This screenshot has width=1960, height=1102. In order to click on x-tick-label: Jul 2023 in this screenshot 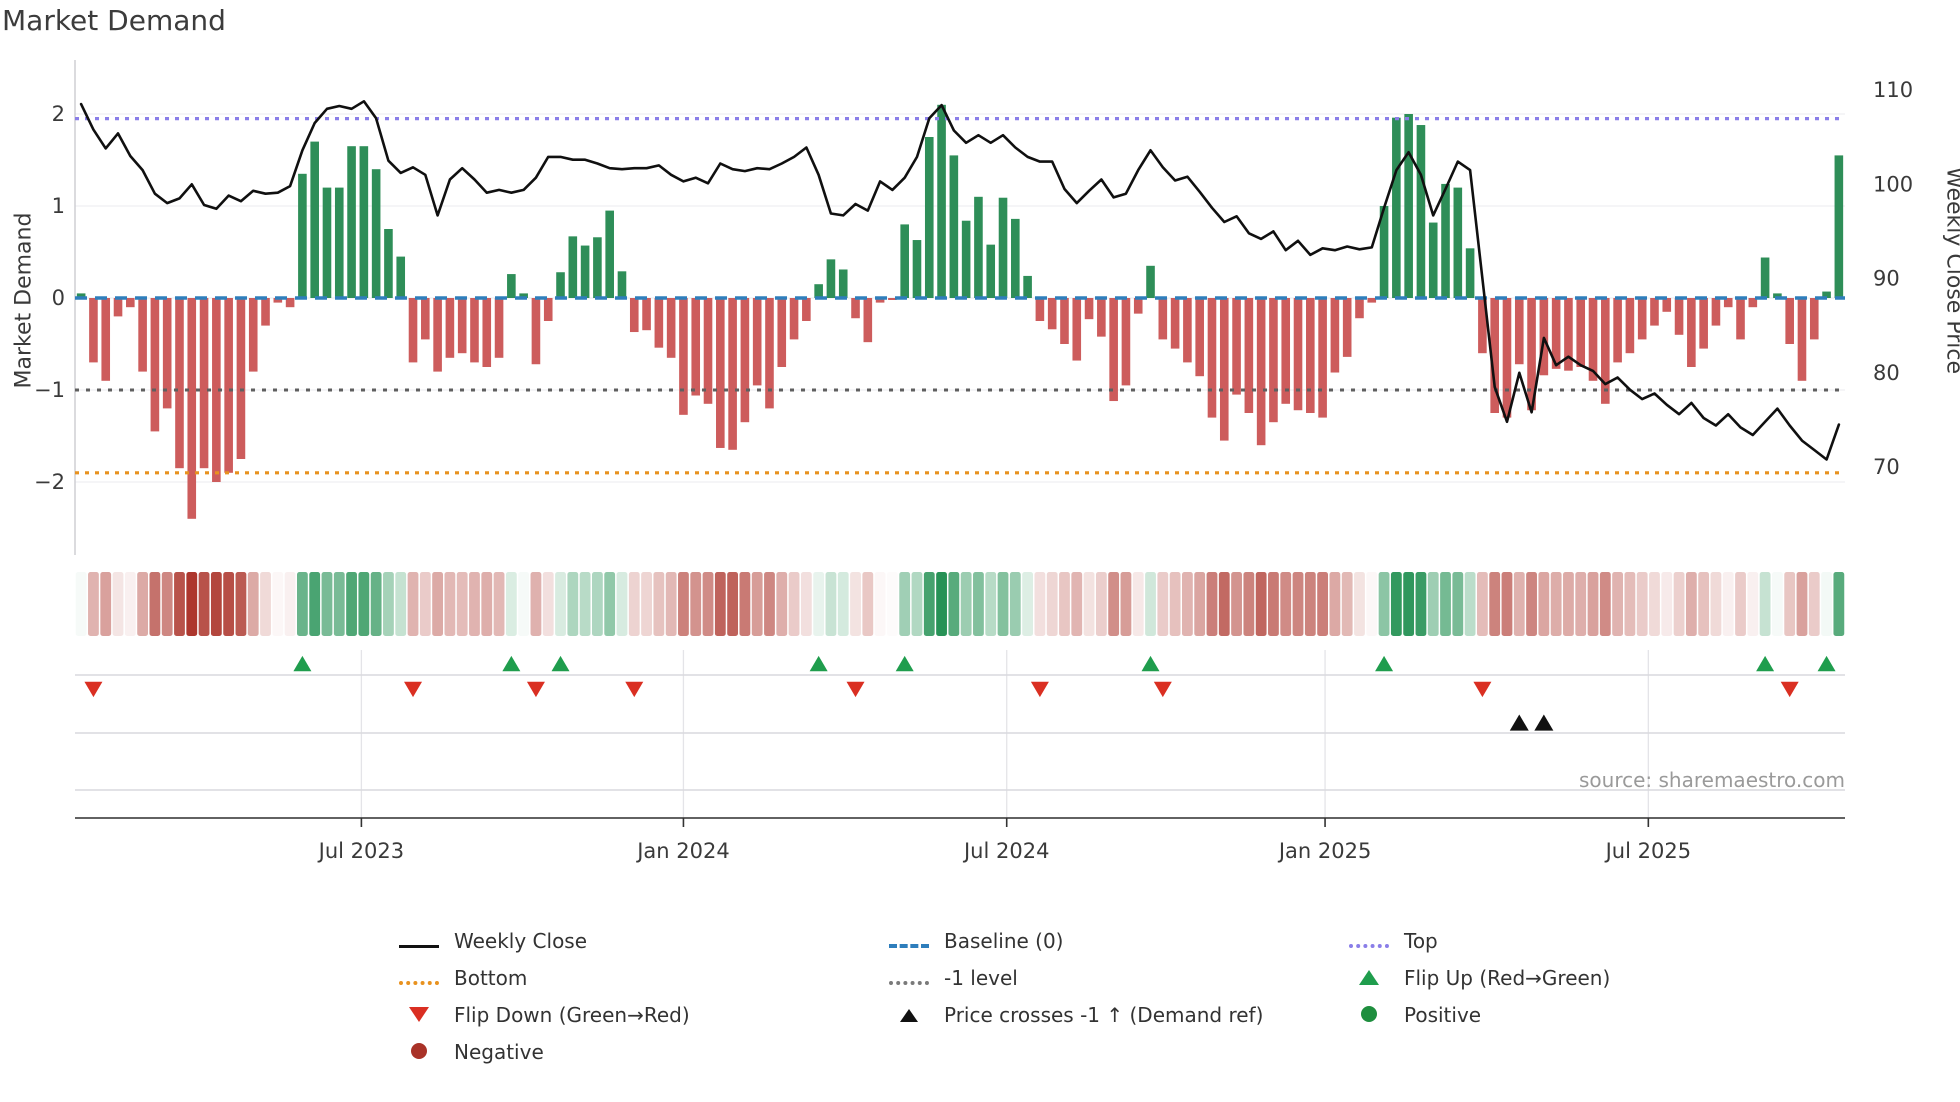, I will do `click(360, 851)`.